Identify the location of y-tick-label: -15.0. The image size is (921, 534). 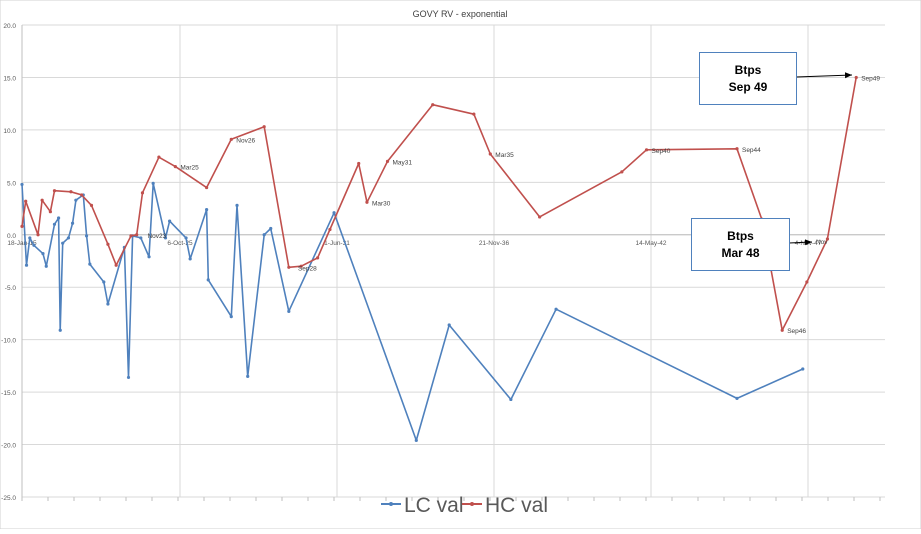
(8, 393).